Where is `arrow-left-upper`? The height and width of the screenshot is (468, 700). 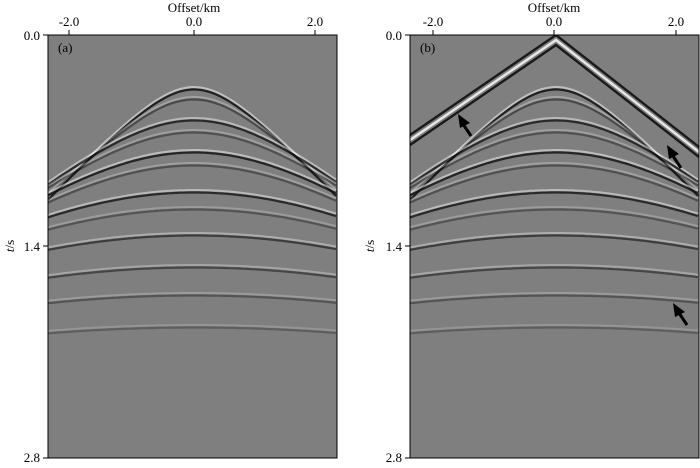
arrow-left-upper is located at coordinates (465, 125).